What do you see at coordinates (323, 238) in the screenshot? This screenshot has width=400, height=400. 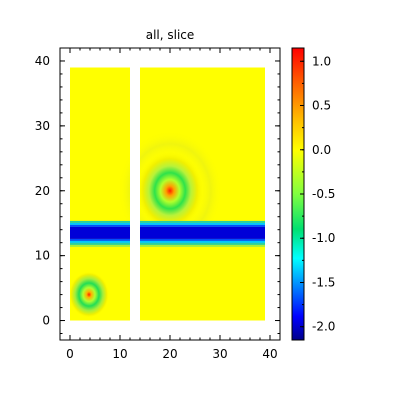 I see `colorbar-tick-label: -1.0` at bounding box center [323, 238].